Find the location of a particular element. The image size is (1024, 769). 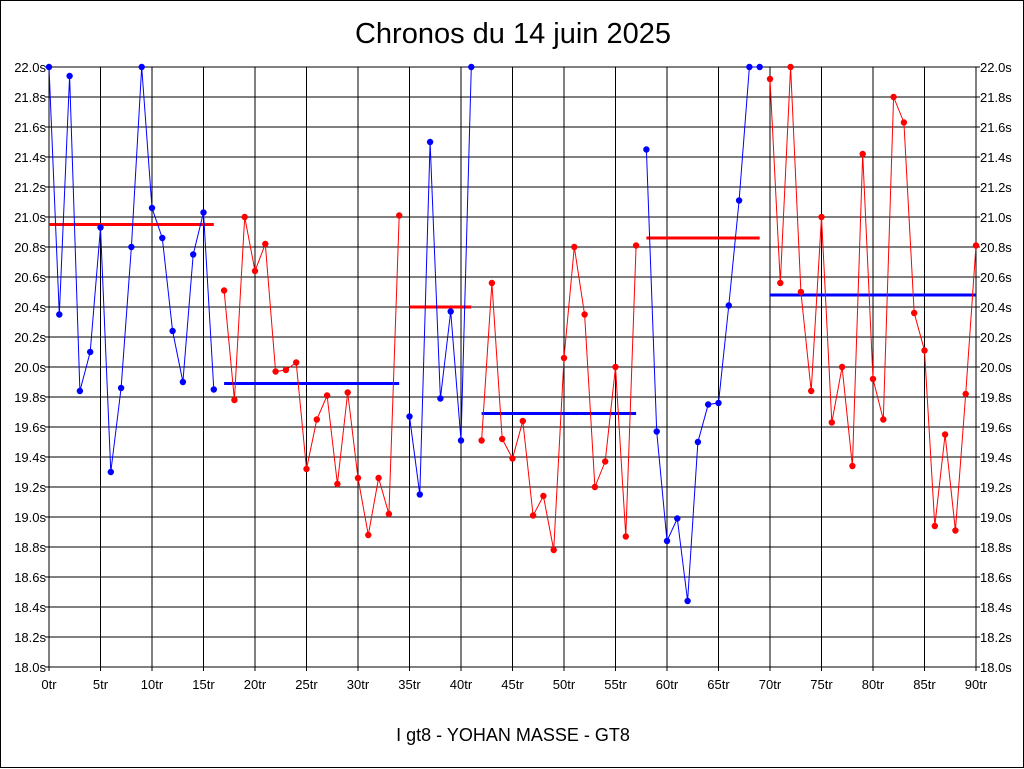

y-tick-label-left: 21.6s is located at coordinates (30, 127).